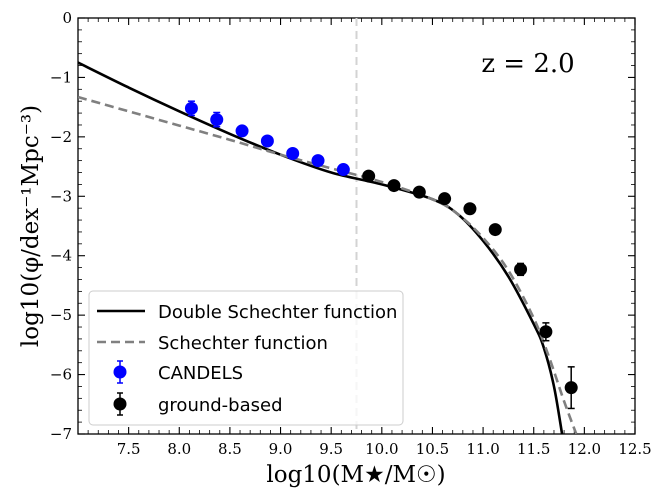 Image resolution: width=664 pixels, height=501 pixels. I want to click on y-tick-label: −4, so click(61, 256).